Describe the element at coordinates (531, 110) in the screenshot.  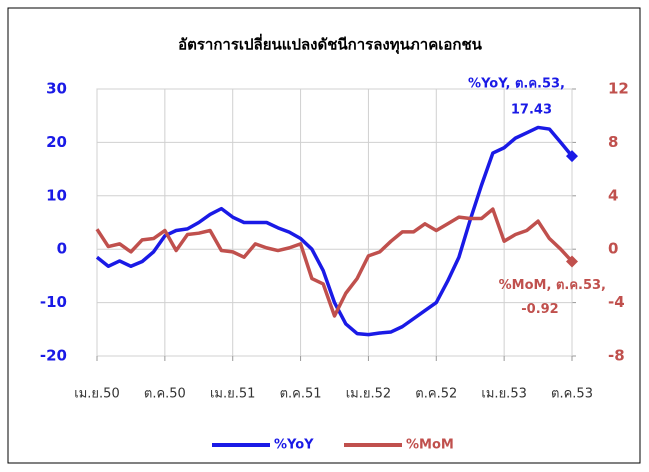
I see `data-label: 17.43` at that location.